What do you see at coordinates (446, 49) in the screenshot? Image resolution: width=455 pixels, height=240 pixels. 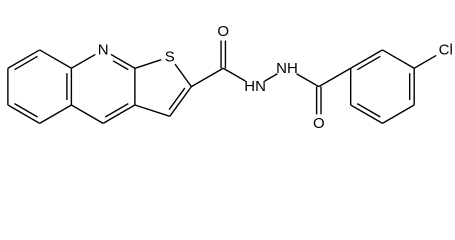 I see `atom-label: Cl` at bounding box center [446, 49].